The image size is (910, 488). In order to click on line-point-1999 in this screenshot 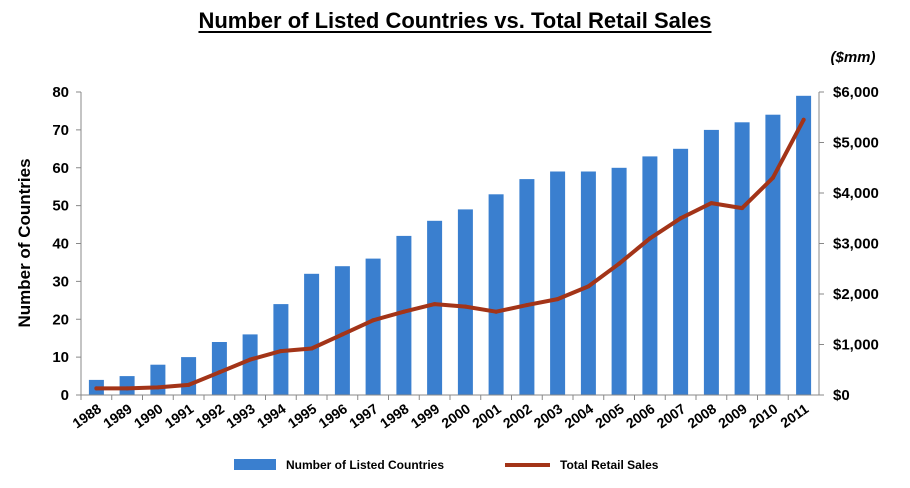, I will do `click(434, 304)`.